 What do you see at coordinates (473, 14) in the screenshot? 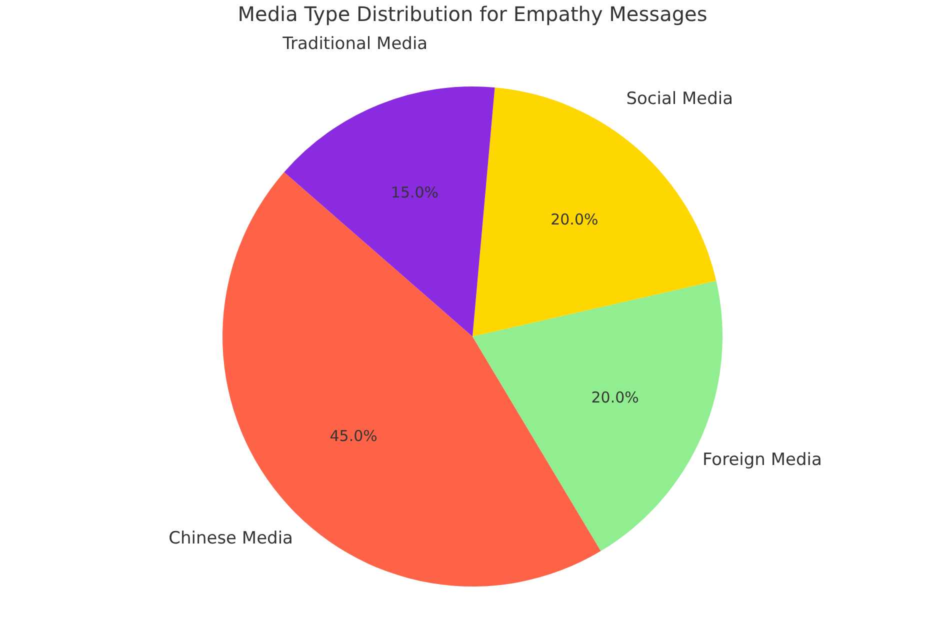
I see `chart-title: Media Type Distribution for Empathy Messages` at bounding box center [473, 14].